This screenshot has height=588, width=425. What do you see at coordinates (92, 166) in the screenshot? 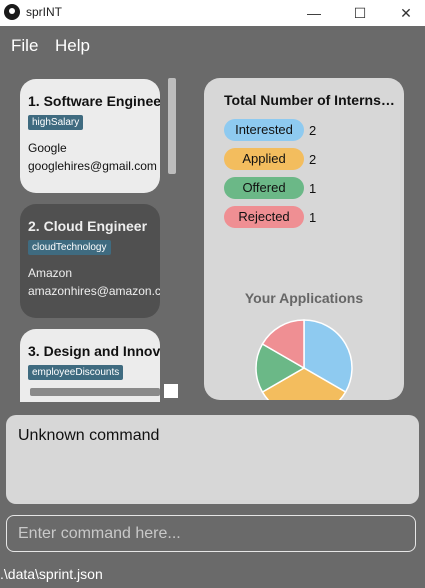
I see `card-email: googlehires@gmail.com` at bounding box center [92, 166].